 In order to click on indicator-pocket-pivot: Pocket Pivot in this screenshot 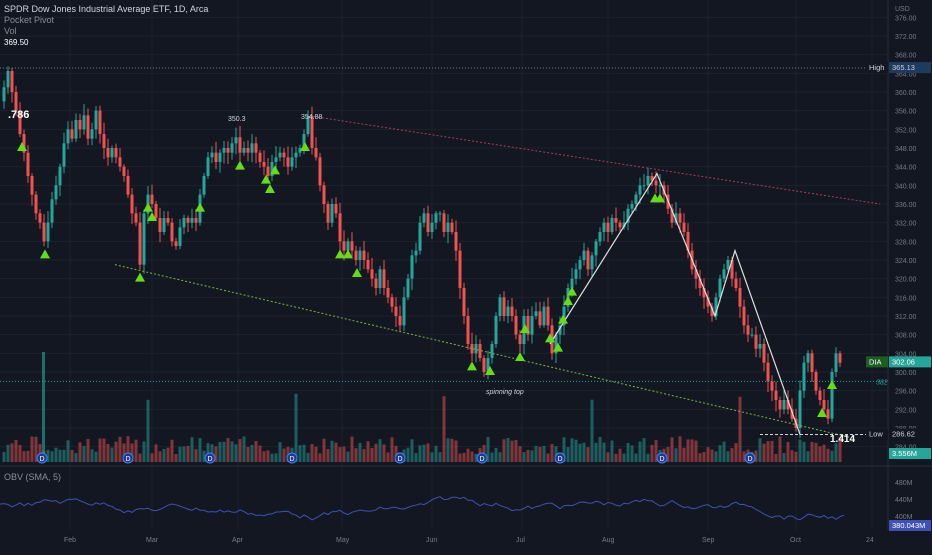, I will do `click(29, 20)`.